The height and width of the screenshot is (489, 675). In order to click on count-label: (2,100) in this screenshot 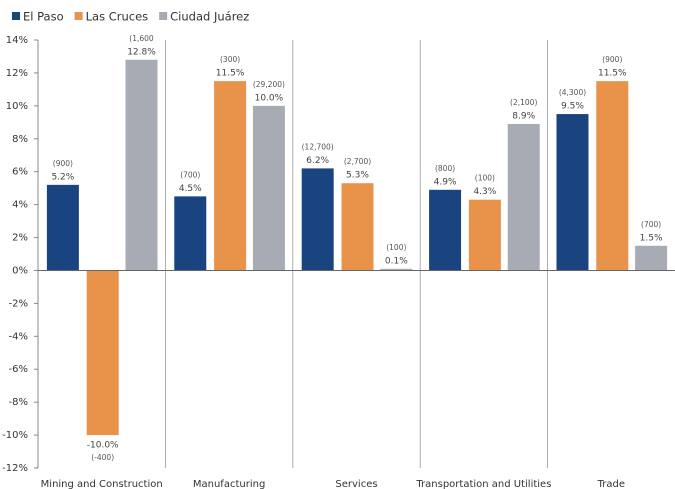, I will do `click(523, 102)`.